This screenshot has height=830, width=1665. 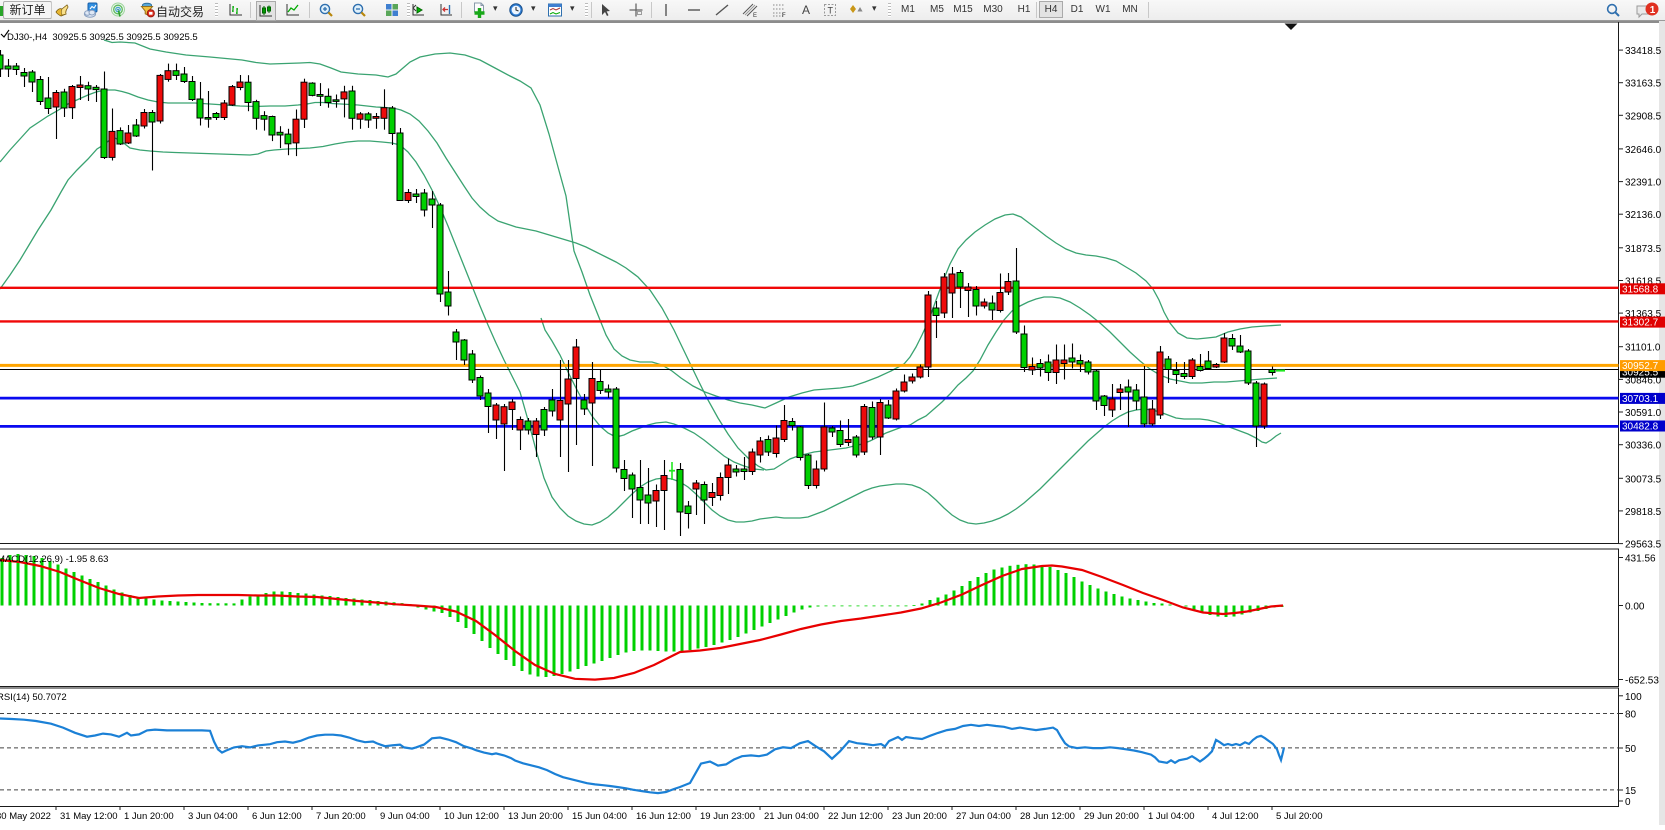 I want to click on svg-text: 31568.8, so click(x=1640, y=289).